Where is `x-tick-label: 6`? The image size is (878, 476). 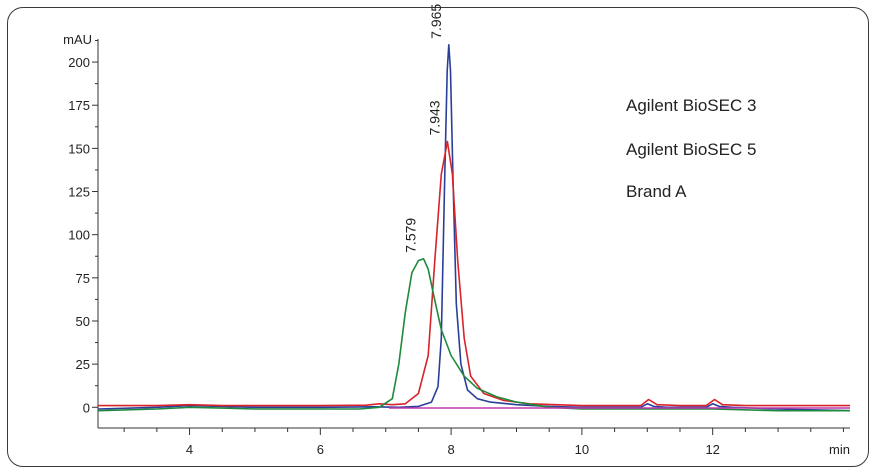 x-tick-label: 6 is located at coordinates (320, 449).